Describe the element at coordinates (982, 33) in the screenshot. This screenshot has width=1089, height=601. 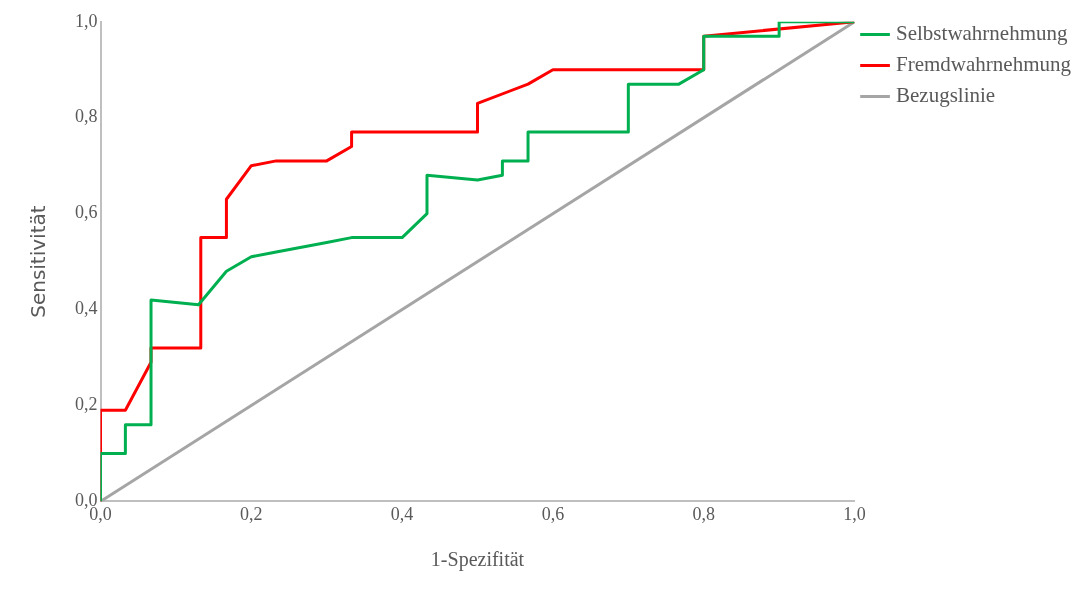
I see `legend-label: Selbstwahrnehmung` at that location.